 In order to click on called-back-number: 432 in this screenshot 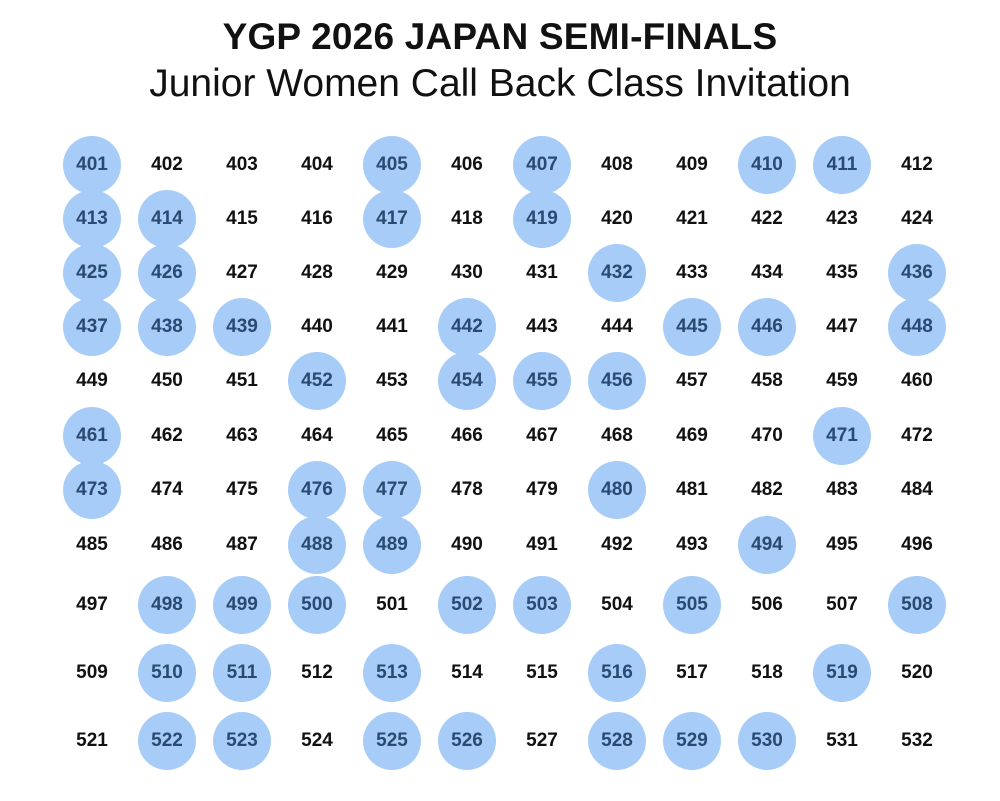, I will do `click(617, 273)`.